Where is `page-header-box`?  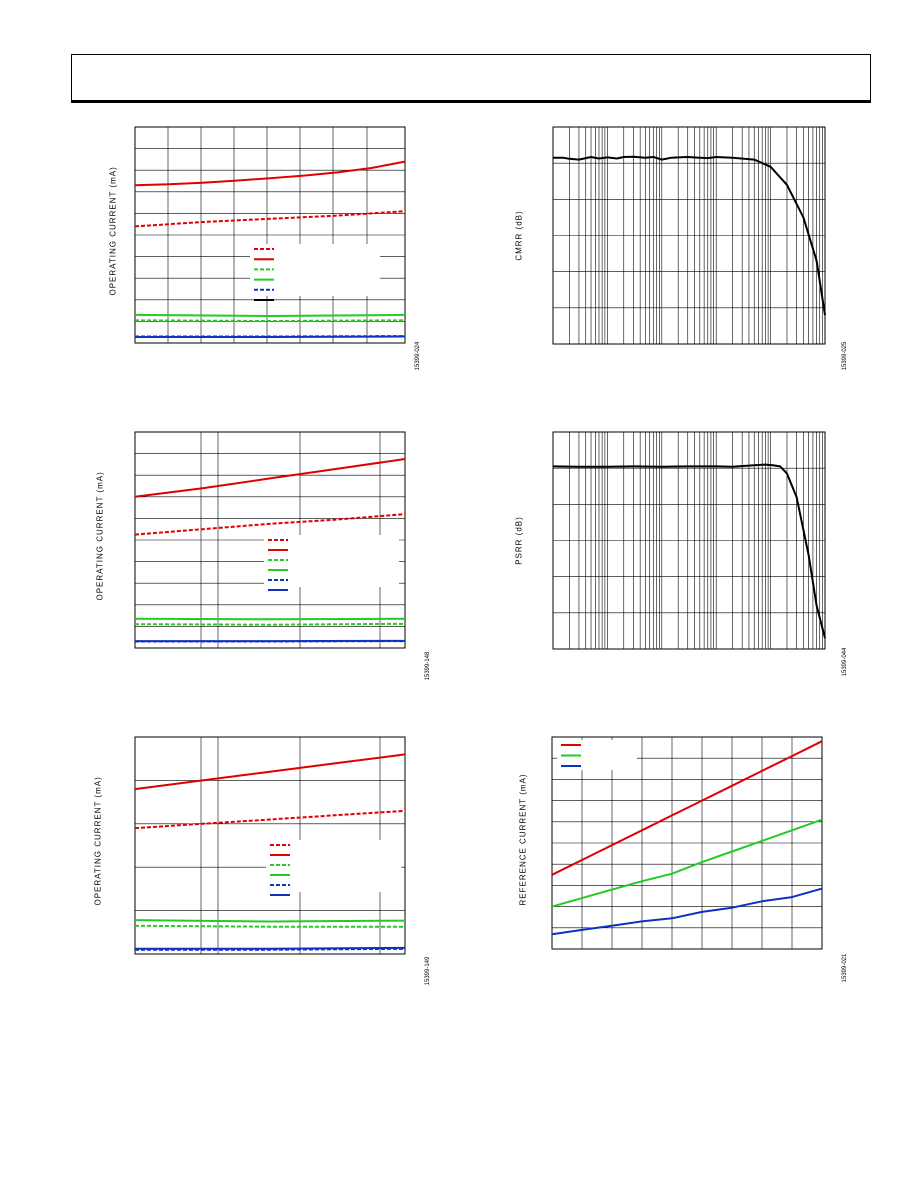
page-header-box is located at coordinates (471, 78).